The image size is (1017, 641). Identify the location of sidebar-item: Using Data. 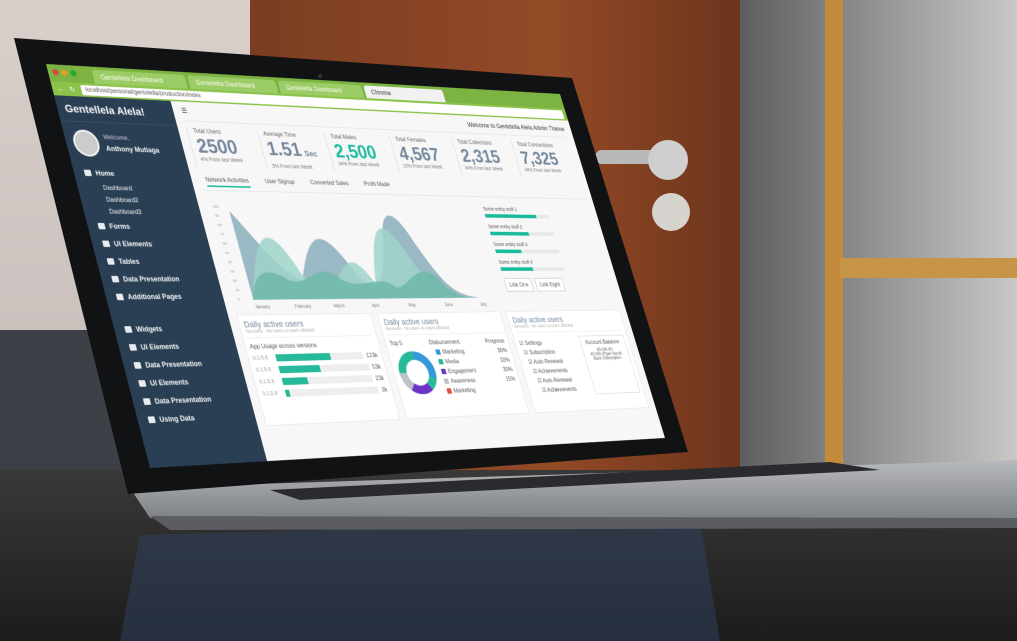
(196, 417).